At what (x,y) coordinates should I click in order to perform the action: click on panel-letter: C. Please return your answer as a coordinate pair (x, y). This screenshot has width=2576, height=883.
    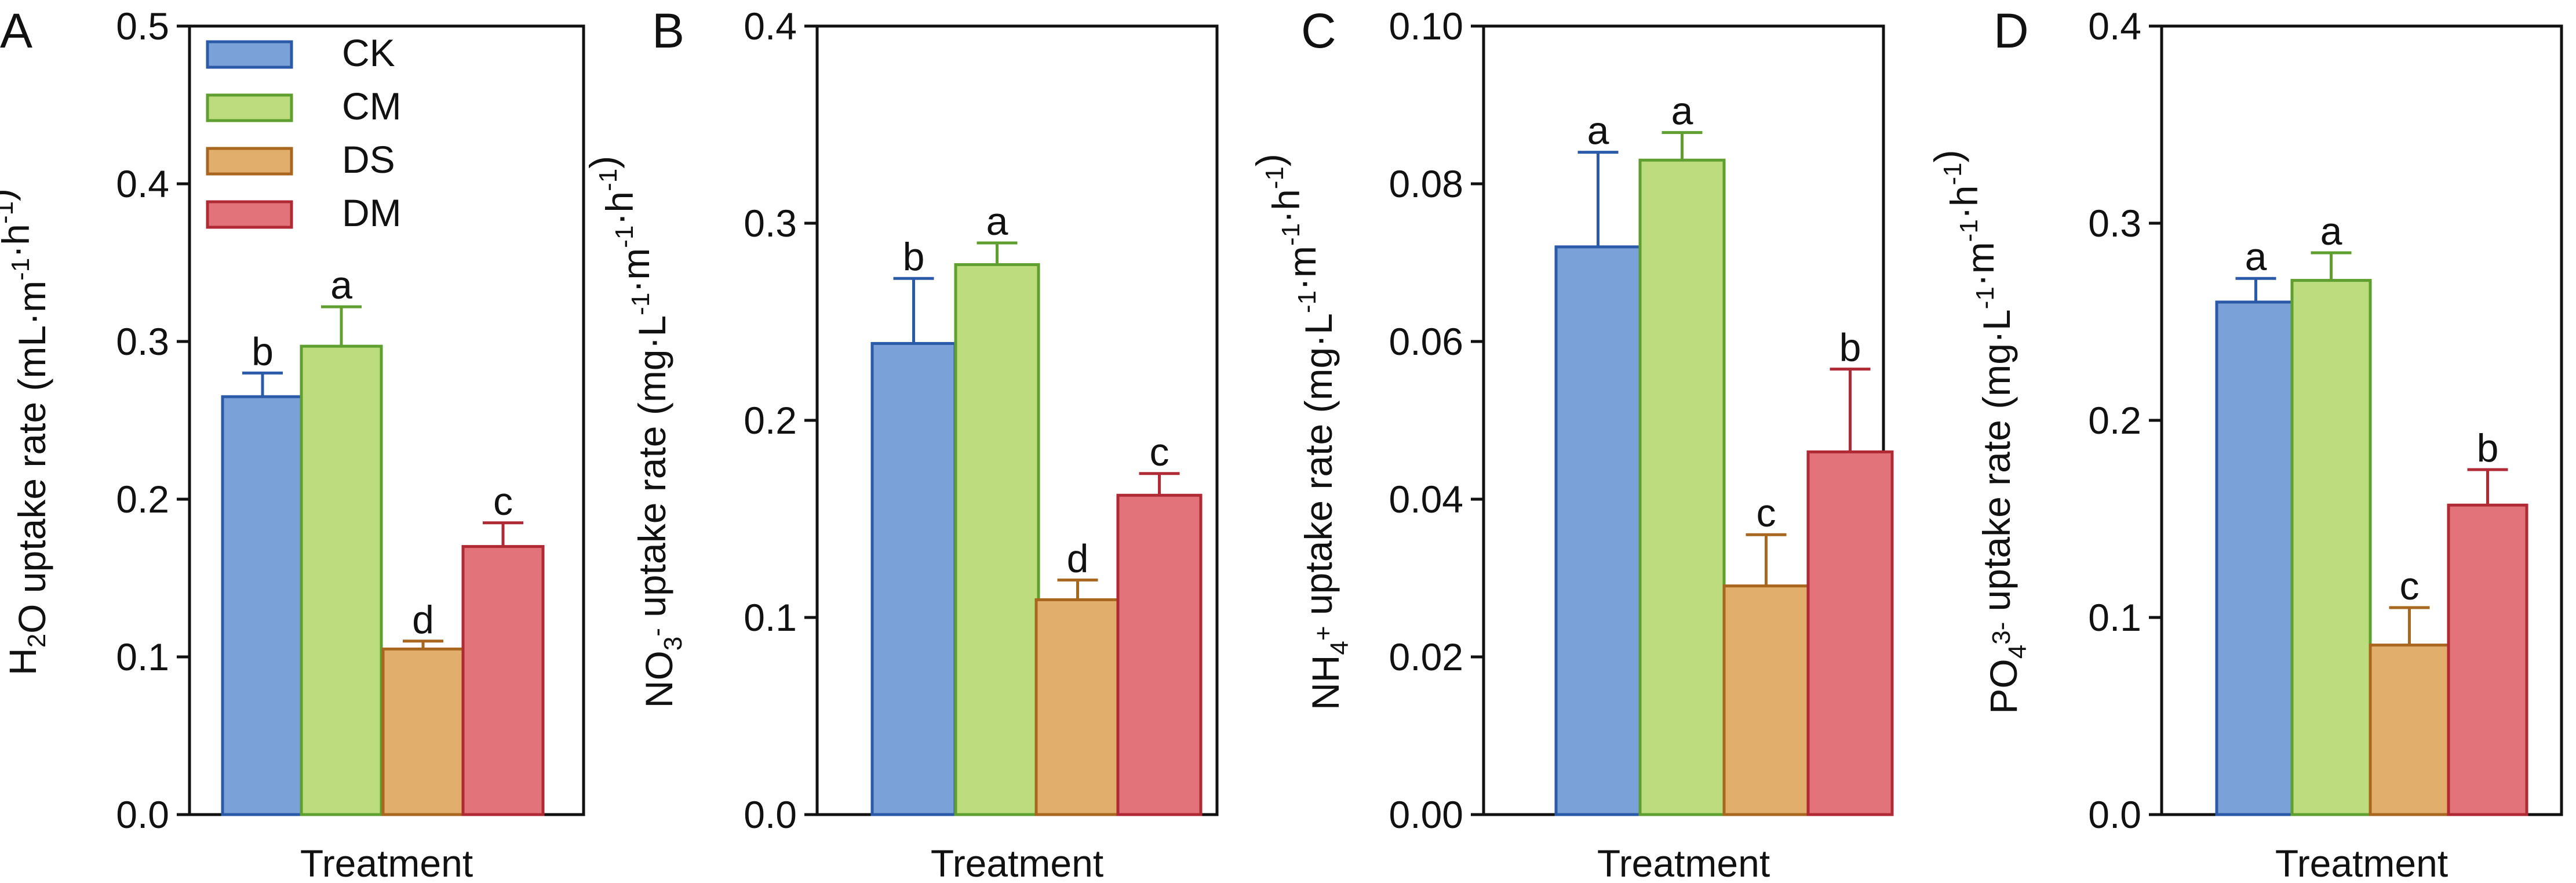
    Looking at the image, I should click on (1318, 30).